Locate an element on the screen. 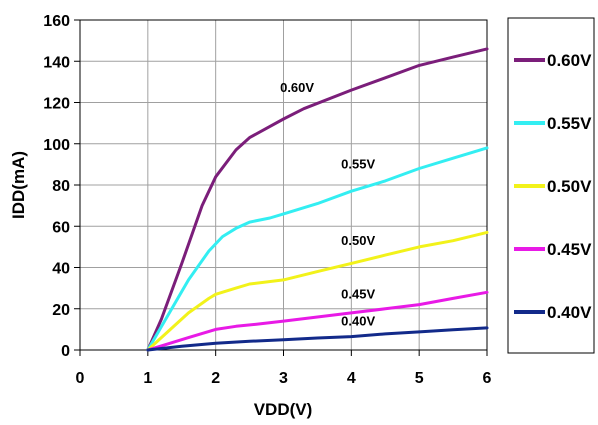  curve-label: 0.55V is located at coordinates (358, 164).